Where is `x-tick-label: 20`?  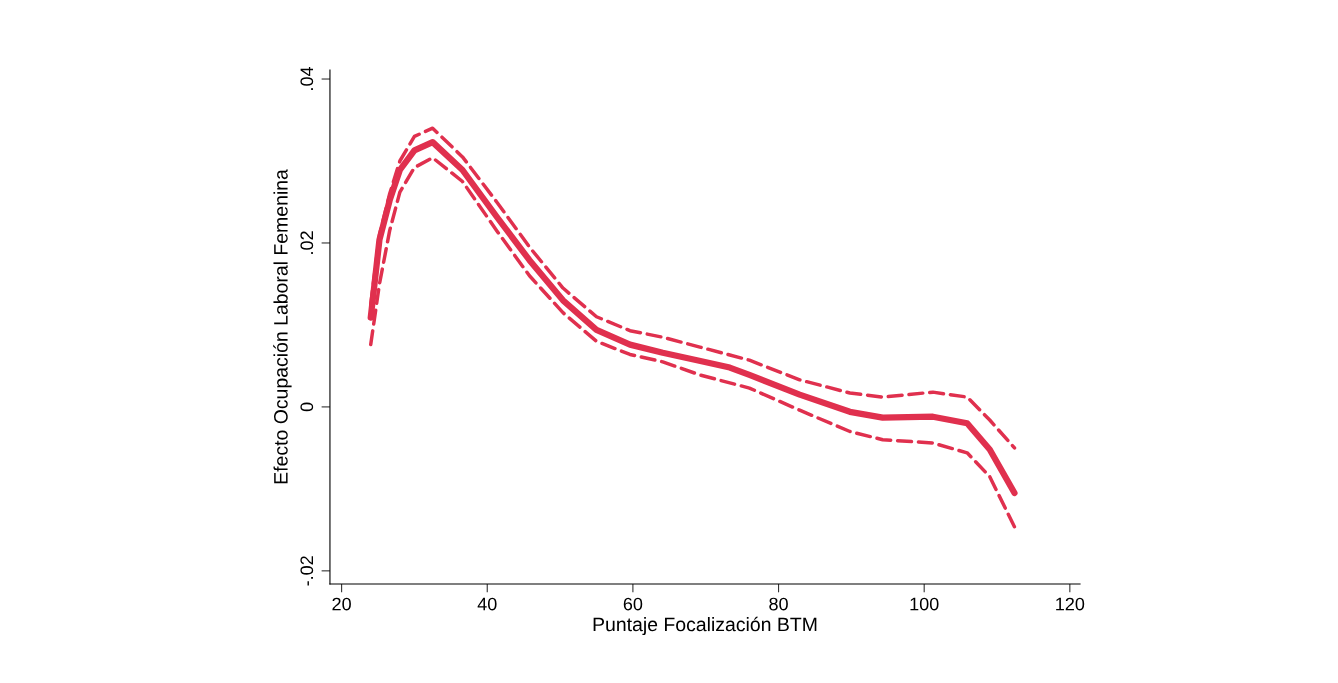
x-tick-label: 20 is located at coordinates (341, 604).